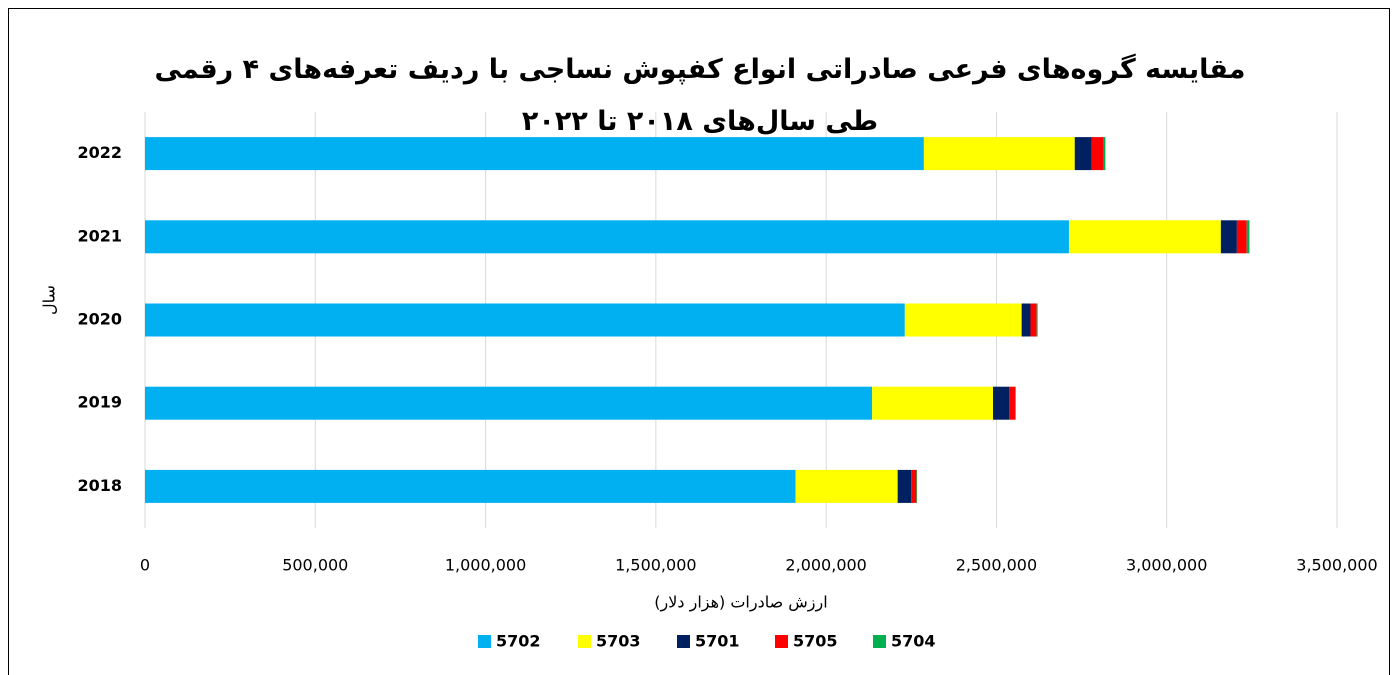 The height and width of the screenshot is (675, 1400). Describe the element at coordinates (99, 319) in the screenshot. I see `y-tick-label: 2020` at that location.